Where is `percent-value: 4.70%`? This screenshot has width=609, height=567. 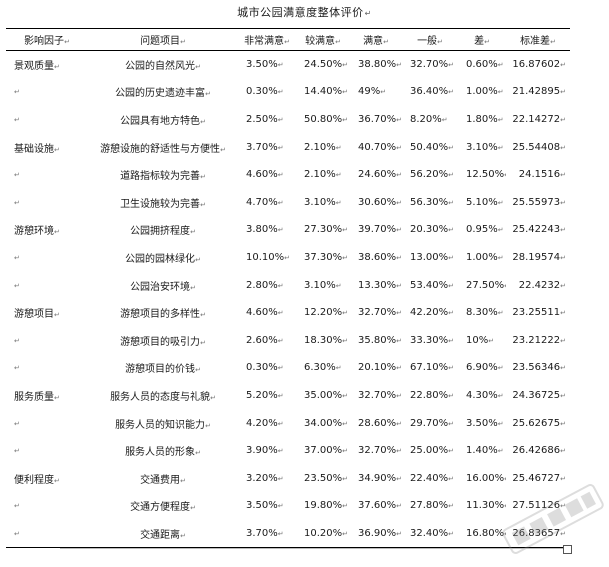
percent-value: 4.70% is located at coordinates (262, 202).